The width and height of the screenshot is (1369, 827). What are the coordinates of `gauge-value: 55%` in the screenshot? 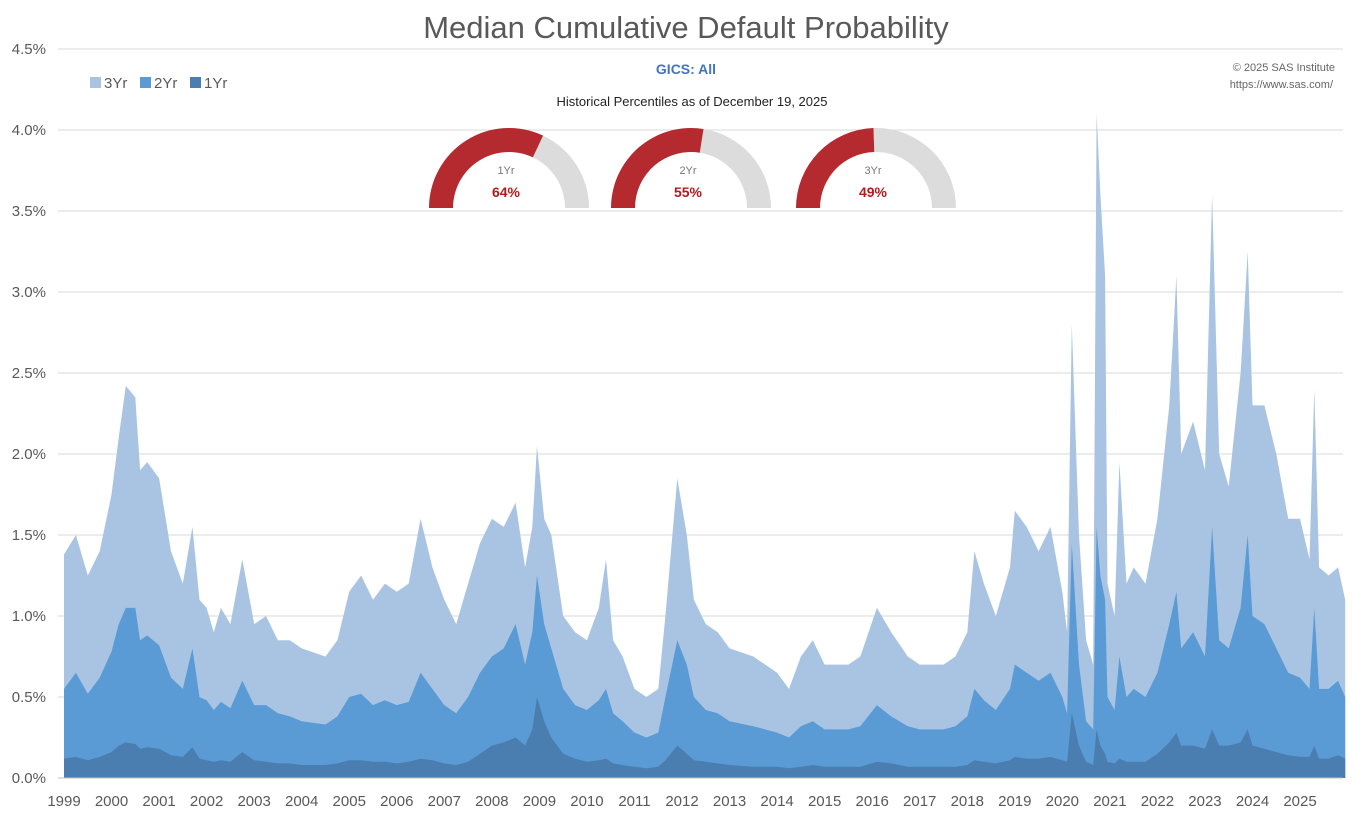 It's located at (688, 192).